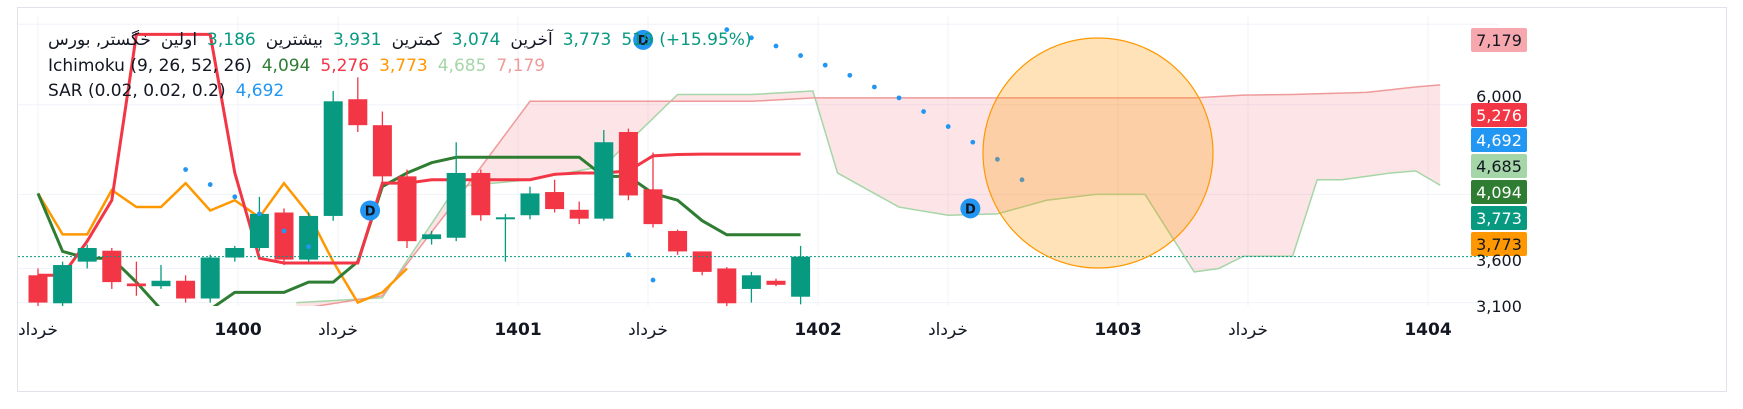  What do you see at coordinates (338, 330) in the screenshot?
I see `x-axis-label-2: خرداد` at bounding box center [338, 330].